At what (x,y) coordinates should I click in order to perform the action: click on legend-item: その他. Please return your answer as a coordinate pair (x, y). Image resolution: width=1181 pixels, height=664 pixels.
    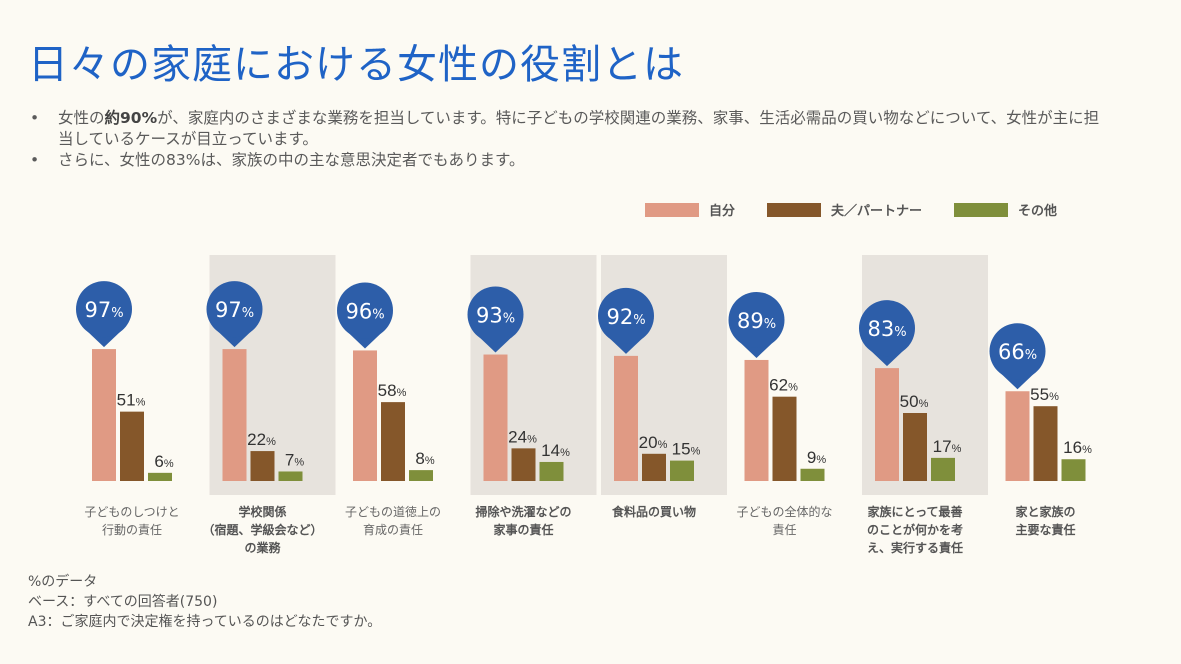
    Looking at the image, I should click on (1005, 209).